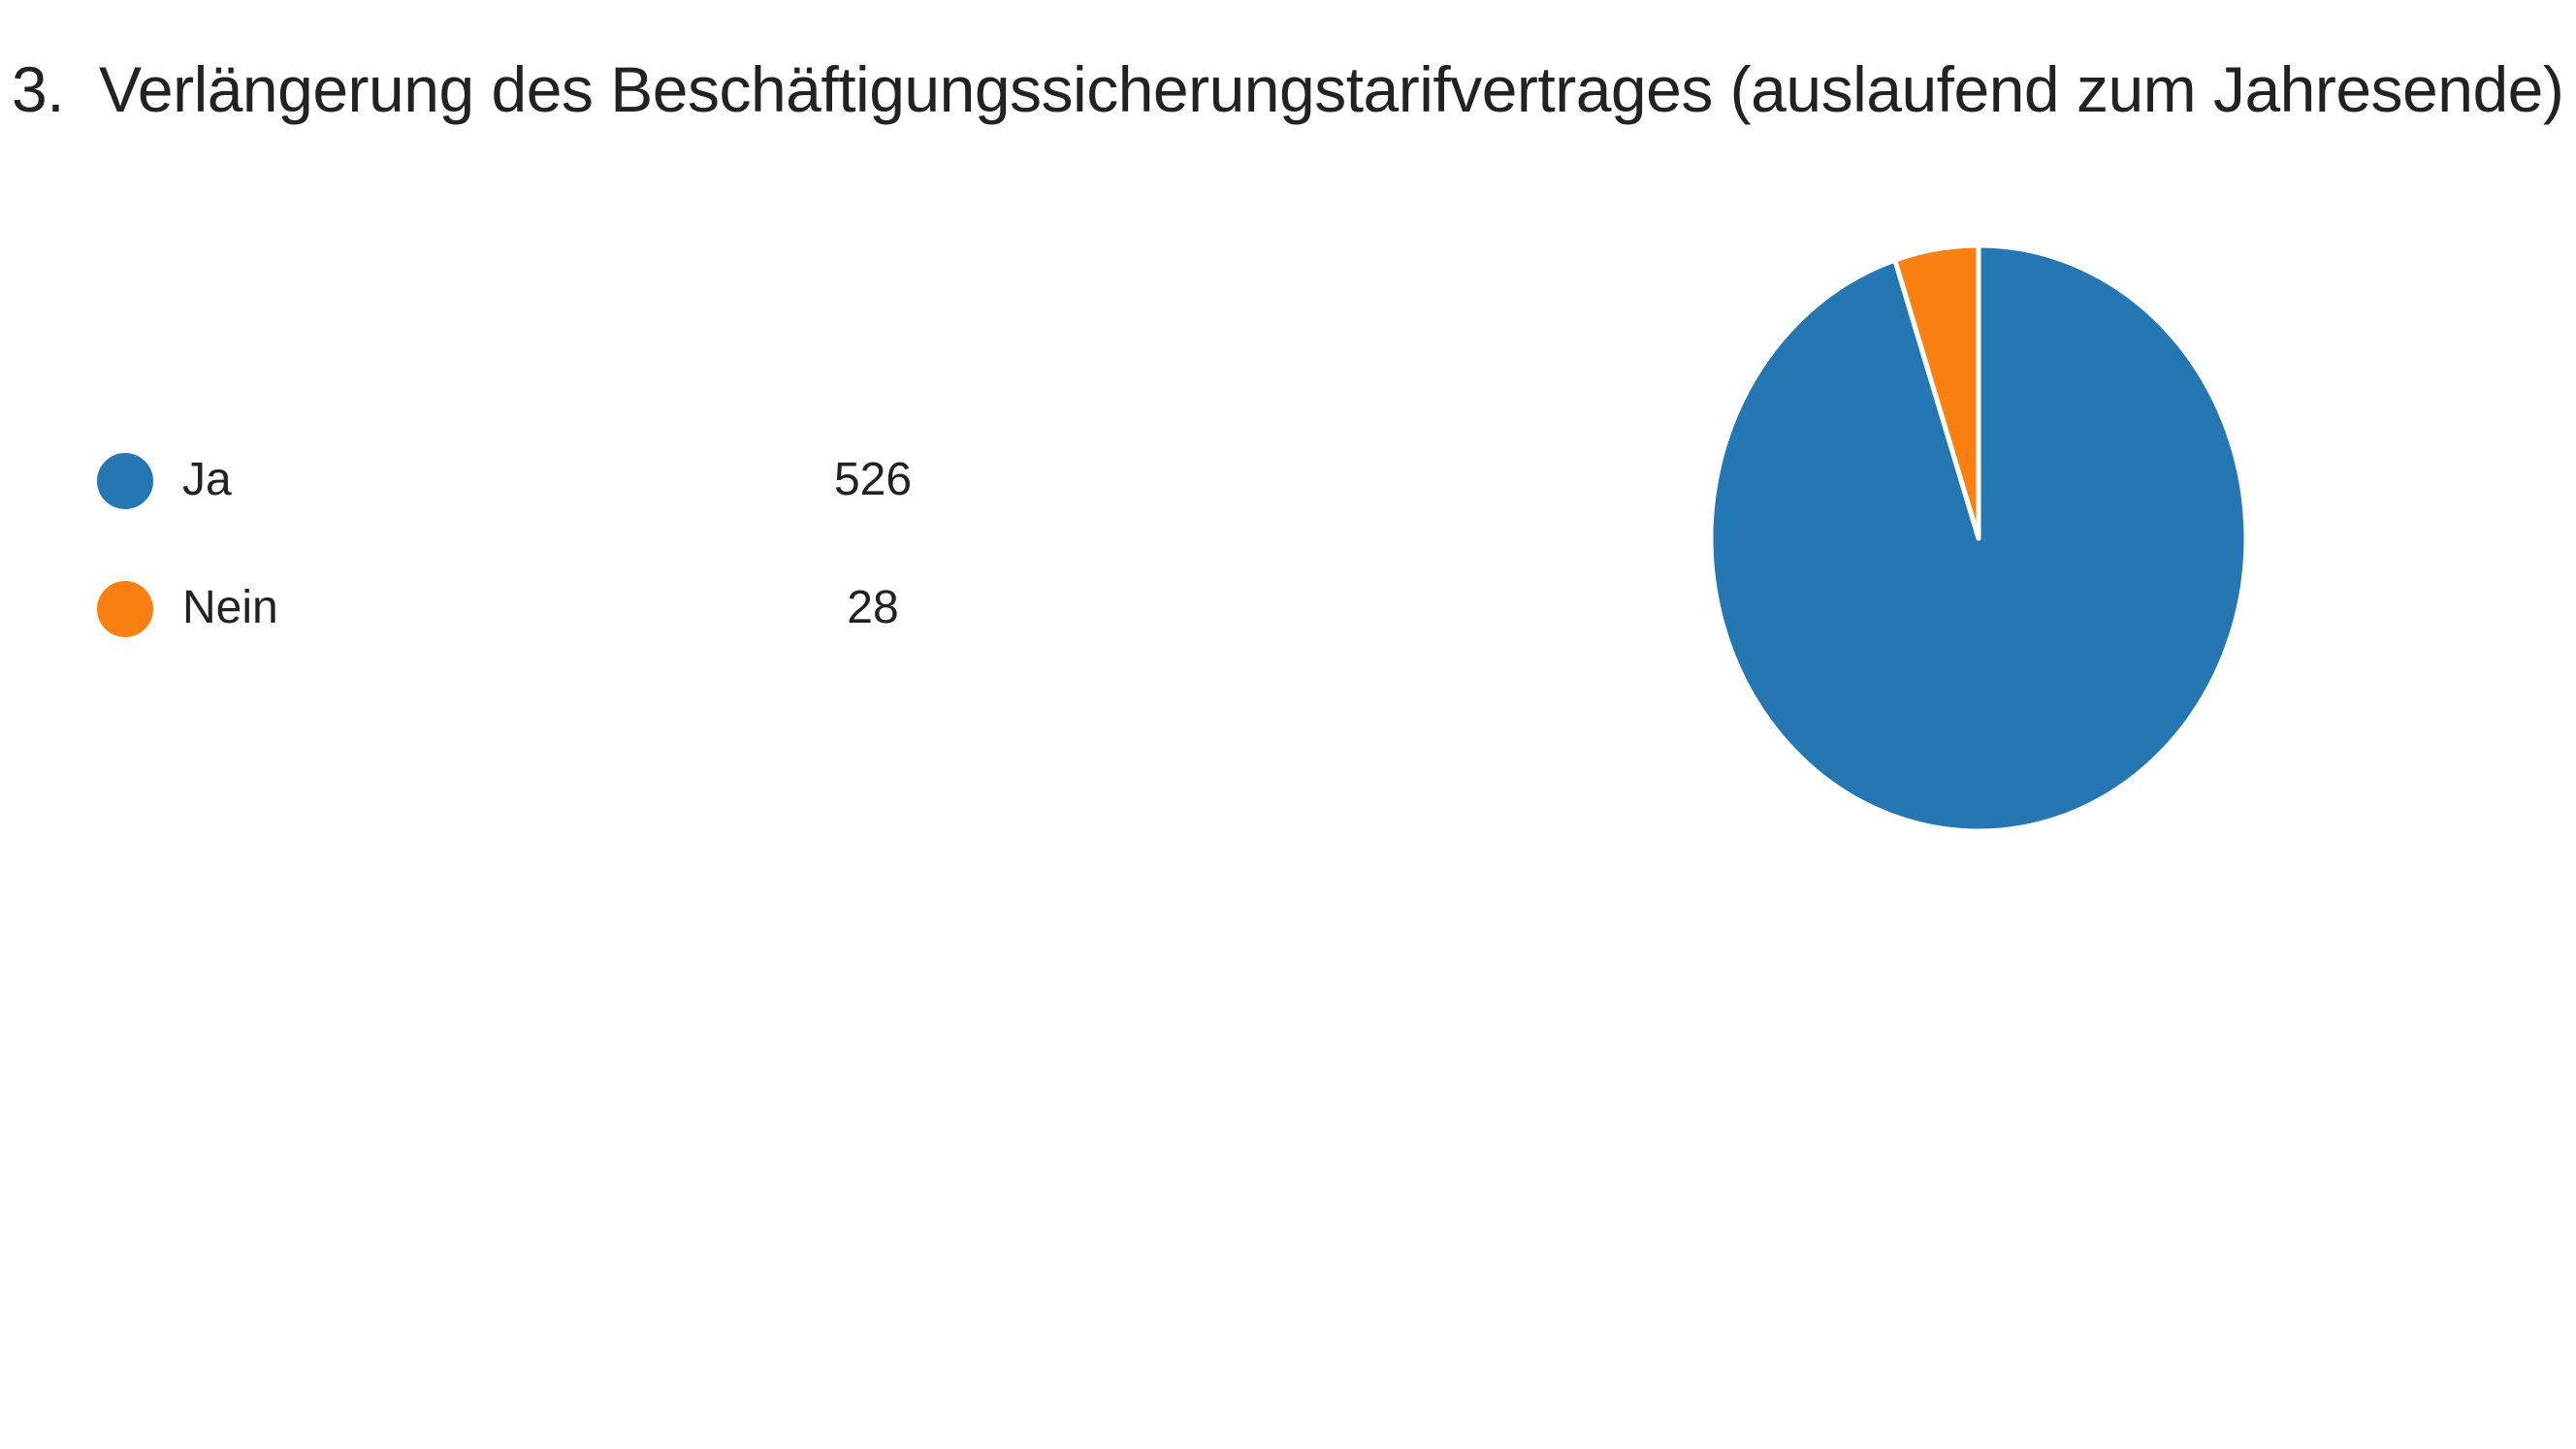 Image resolution: width=2576 pixels, height=1449 pixels. I want to click on legend-item-nein: Nein 28, so click(533, 633).